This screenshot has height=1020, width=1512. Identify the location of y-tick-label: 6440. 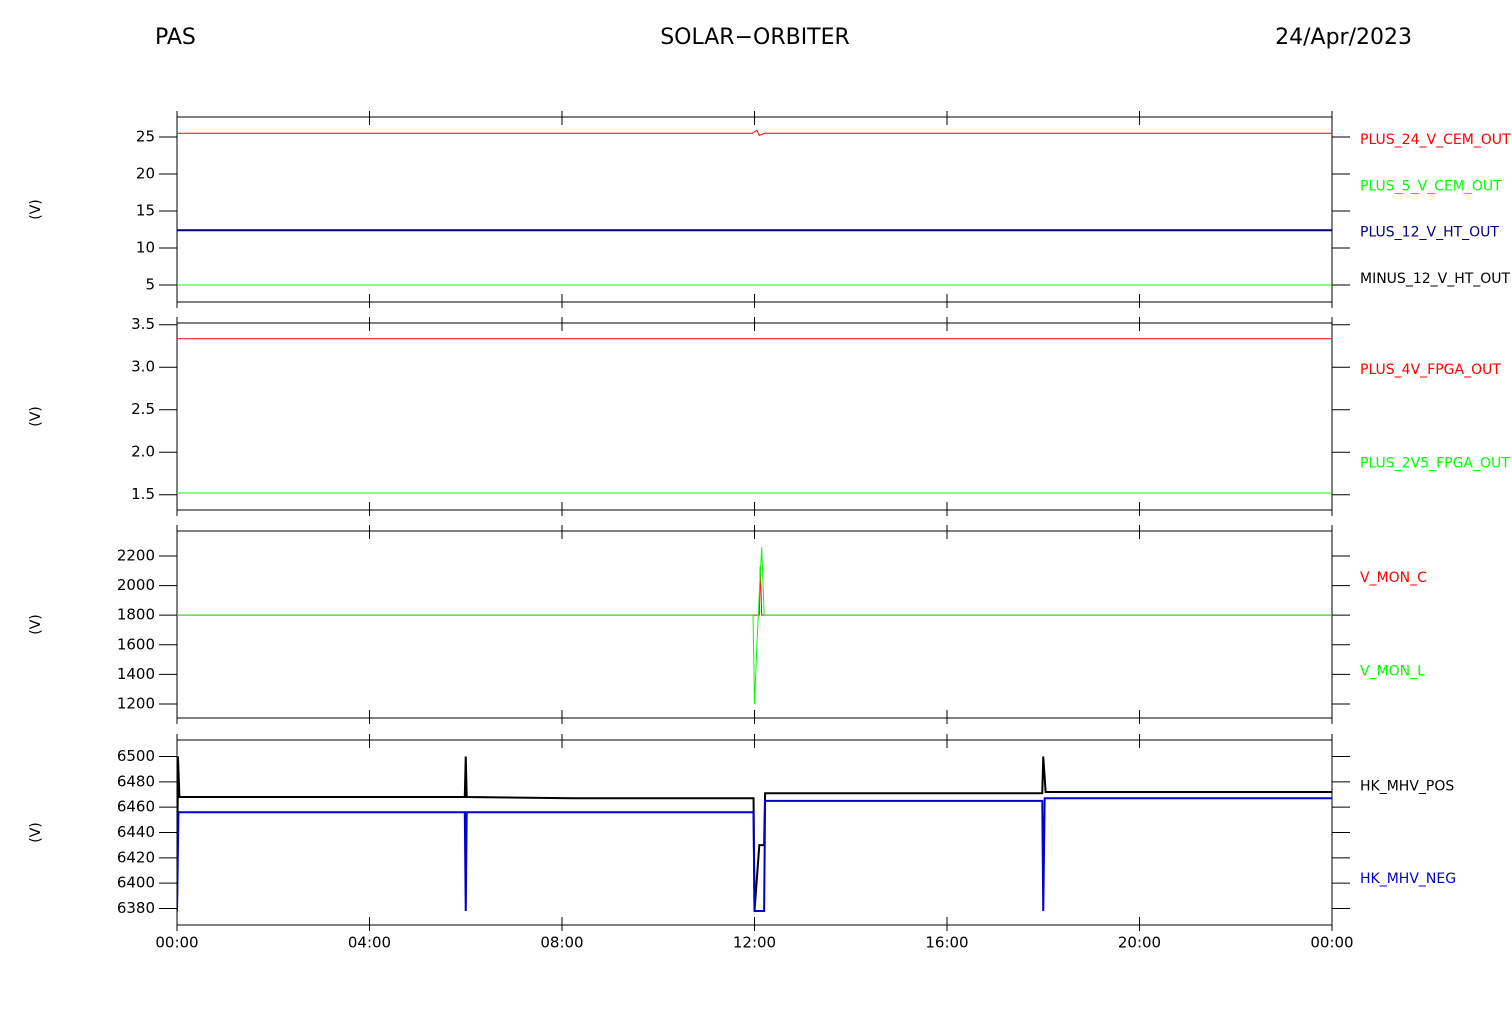
(136, 832).